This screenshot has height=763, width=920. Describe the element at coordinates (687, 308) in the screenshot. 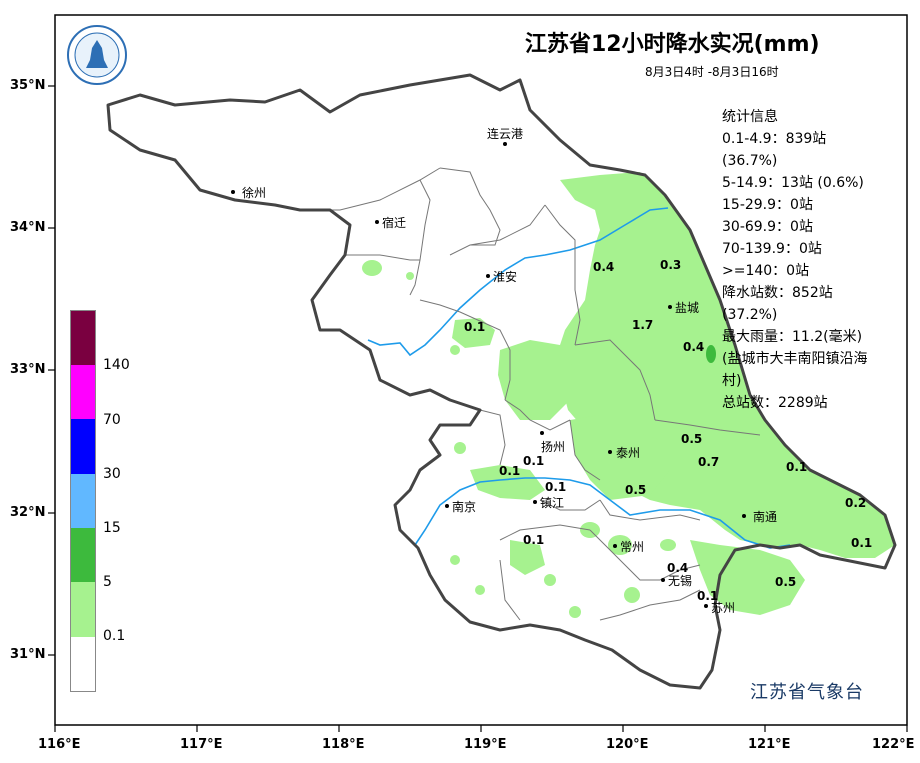

I see `city-label: 盐城` at that location.